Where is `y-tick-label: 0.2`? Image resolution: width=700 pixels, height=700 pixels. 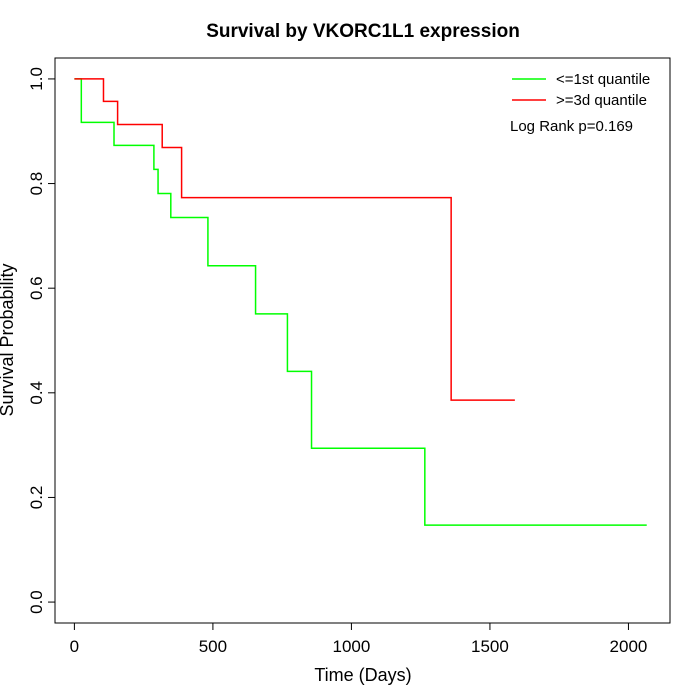
y-tick-label: 0.2 is located at coordinates (36, 498).